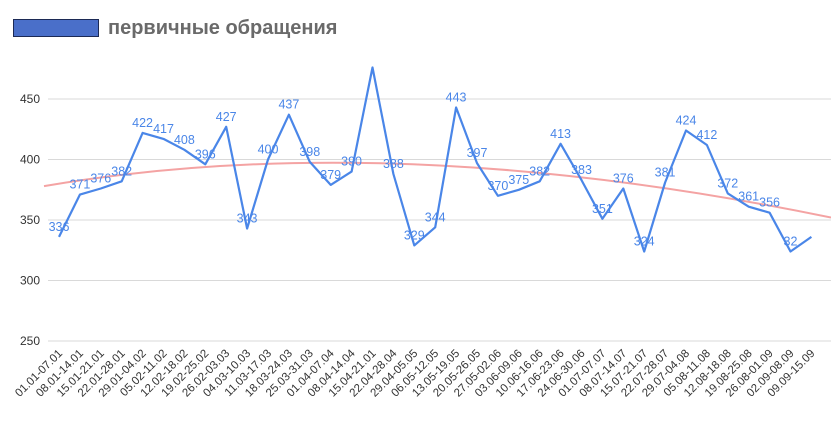 This screenshot has width=831, height=426. What do you see at coordinates (309, 152) in the screenshot?
I see `data-label: 398` at bounding box center [309, 152].